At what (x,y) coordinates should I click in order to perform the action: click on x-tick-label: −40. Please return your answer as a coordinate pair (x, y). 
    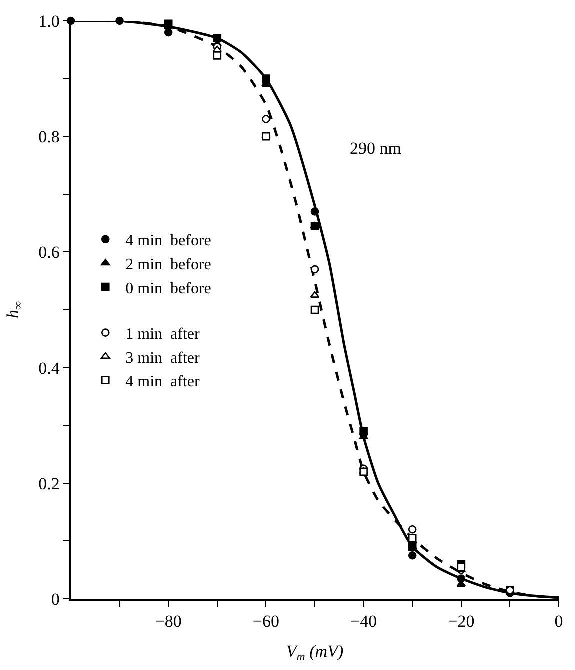
    Looking at the image, I should click on (364, 622).